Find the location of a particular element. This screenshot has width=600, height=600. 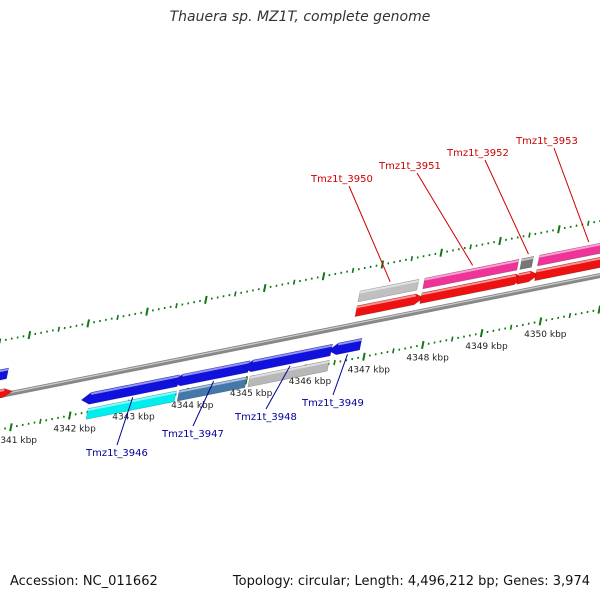

cds-Tmz1t_3951-shine is located at coordinates (468, 285).